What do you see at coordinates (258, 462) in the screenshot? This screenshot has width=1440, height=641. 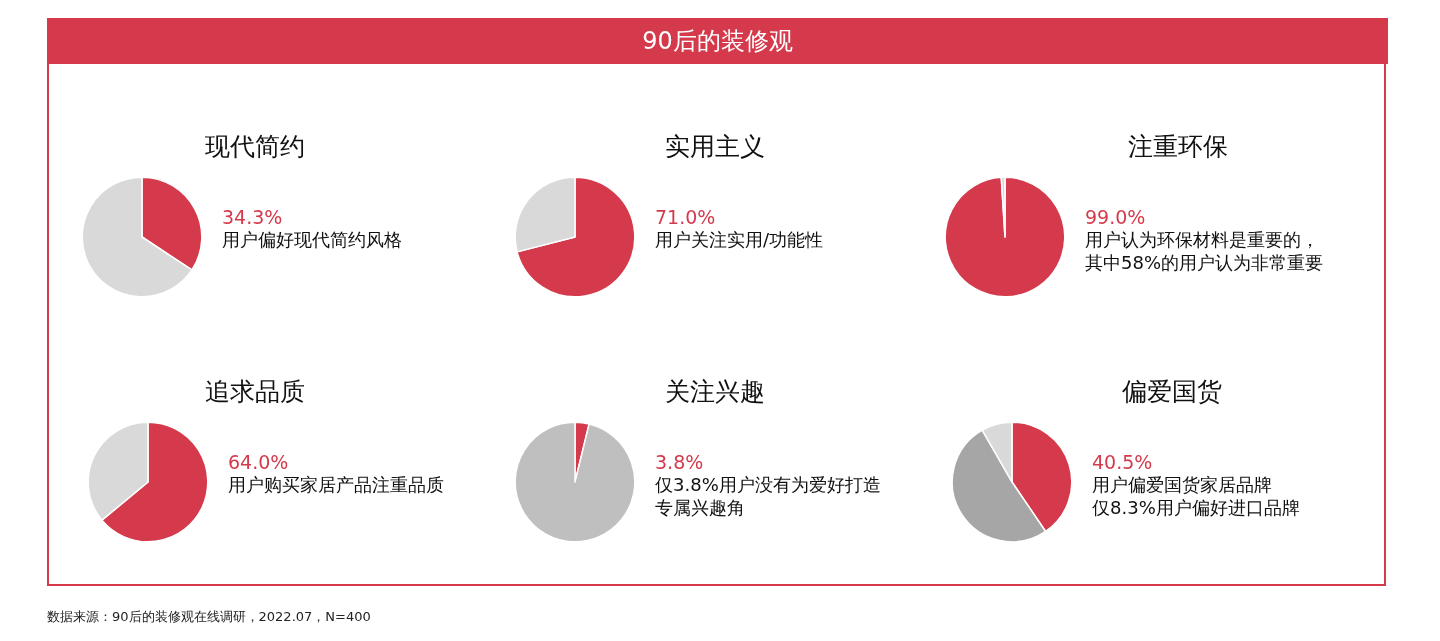 I see `text: 64.0%` at bounding box center [258, 462].